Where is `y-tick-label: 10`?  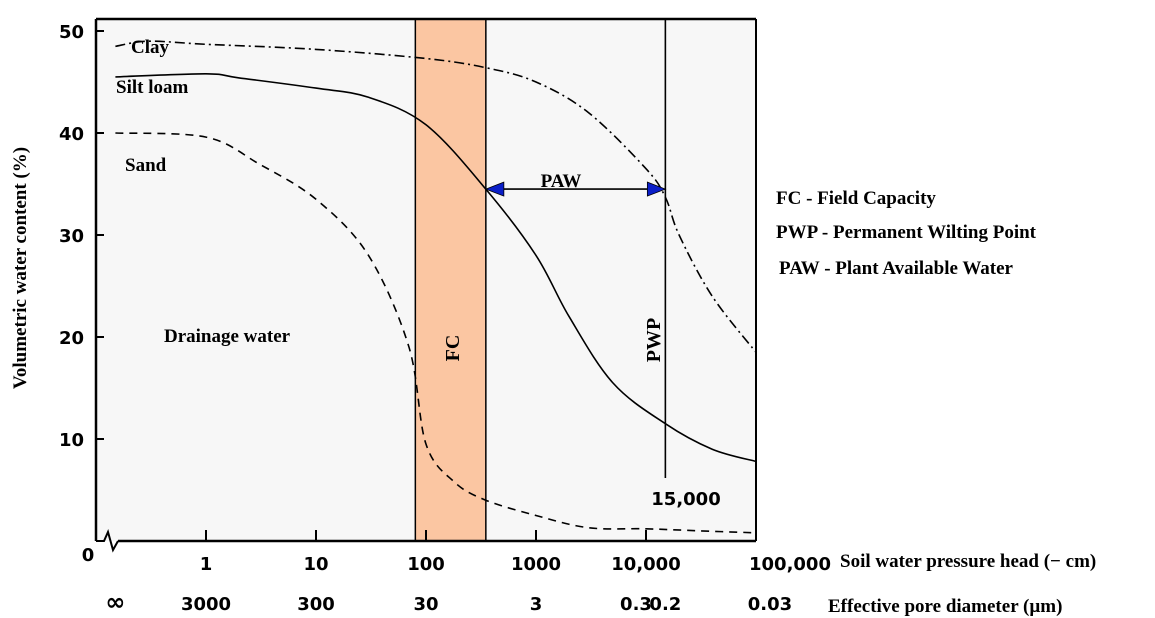
y-tick-label: 10 is located at coordinates (71, 440).